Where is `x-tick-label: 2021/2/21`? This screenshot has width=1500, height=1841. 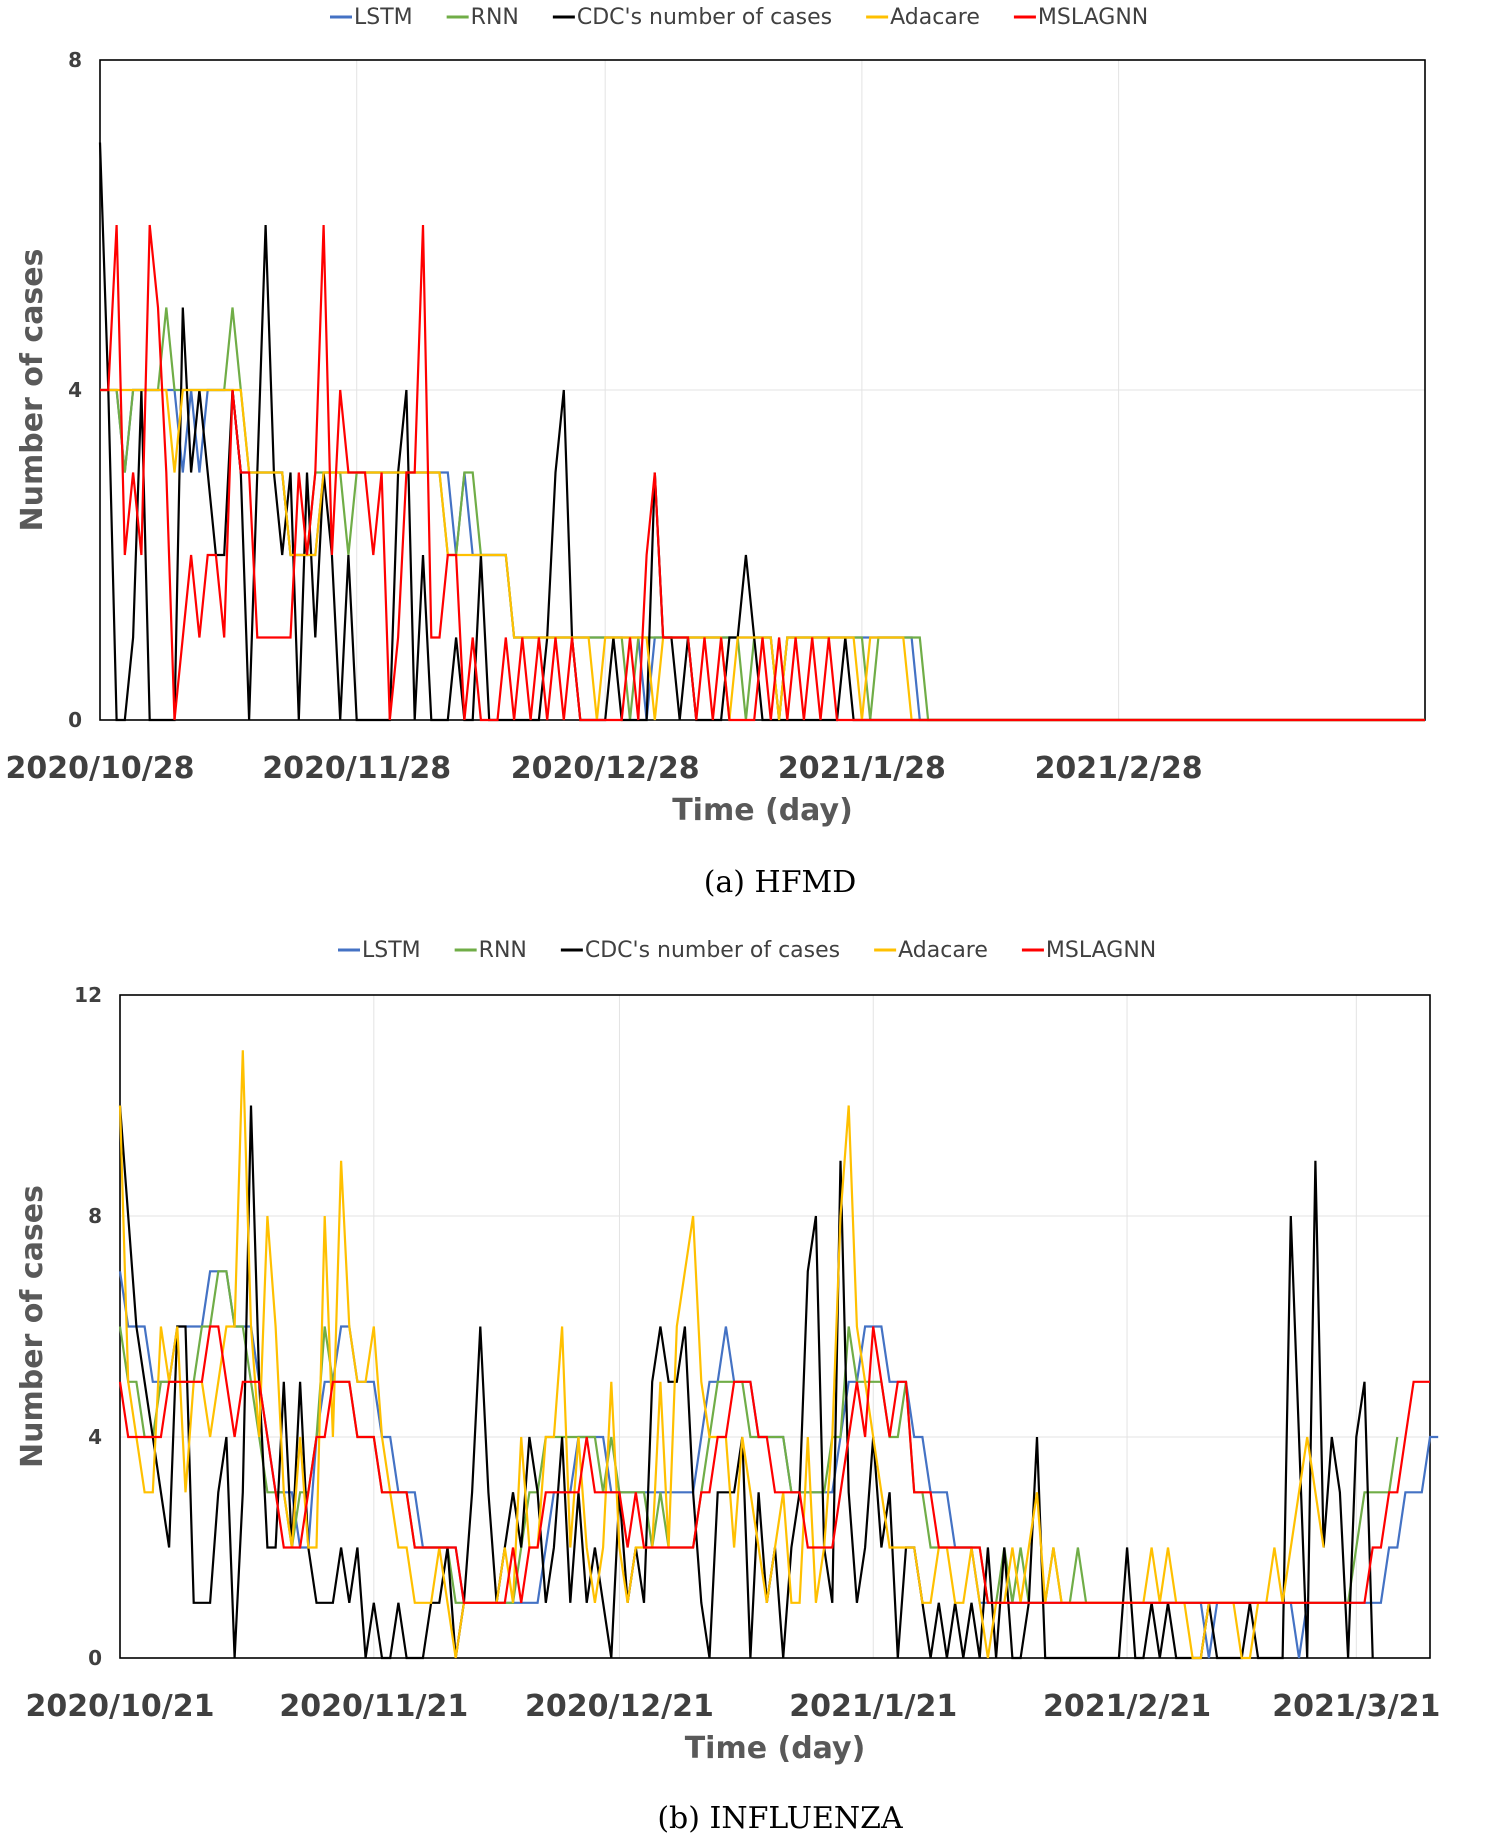
x-tick-label: 2021/2/21 is located at coordinates (1127, 1706).